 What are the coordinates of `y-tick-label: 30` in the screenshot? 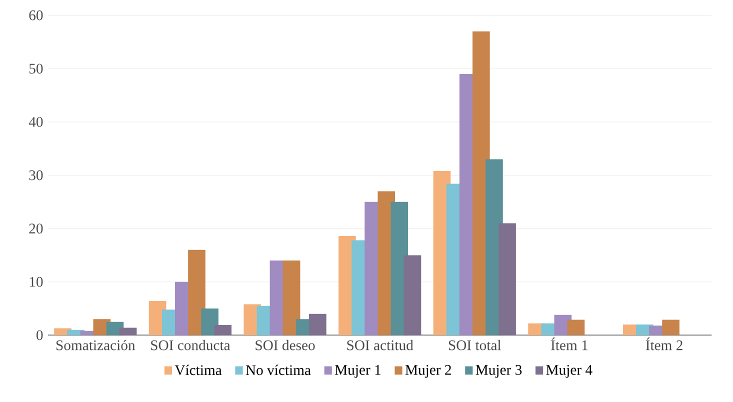 It's located at (36, 175).